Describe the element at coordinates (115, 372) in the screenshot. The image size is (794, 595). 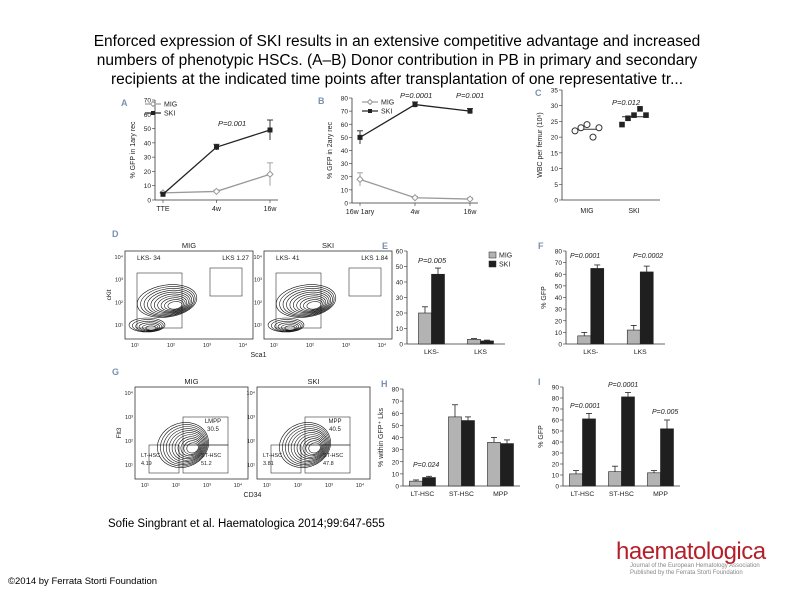
I see `panel-letter-G: G` at that location.